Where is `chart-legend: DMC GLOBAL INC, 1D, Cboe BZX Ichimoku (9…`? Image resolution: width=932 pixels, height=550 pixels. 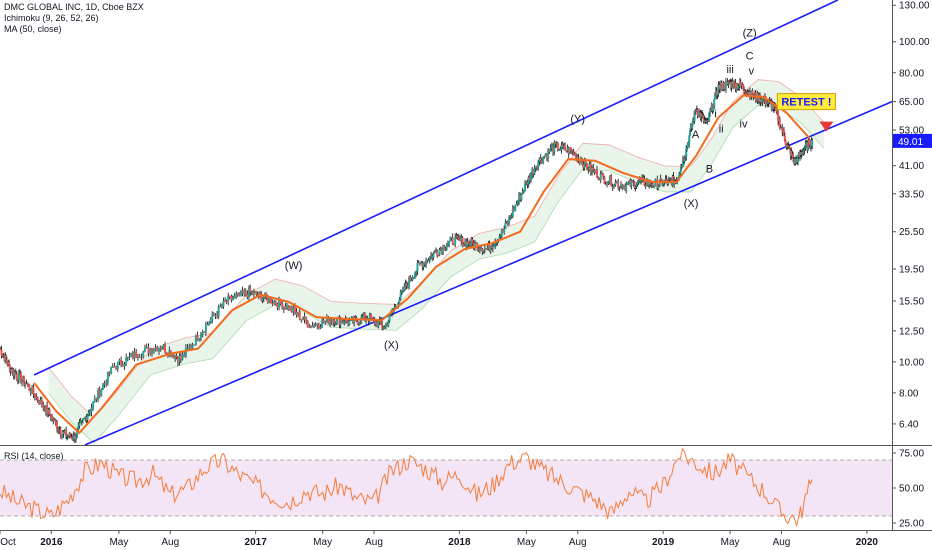 chart-legend: DMC GLOBAL INC, 1D, Cboe BZX Ichimoku (9… is located at coordinates (74, 18).